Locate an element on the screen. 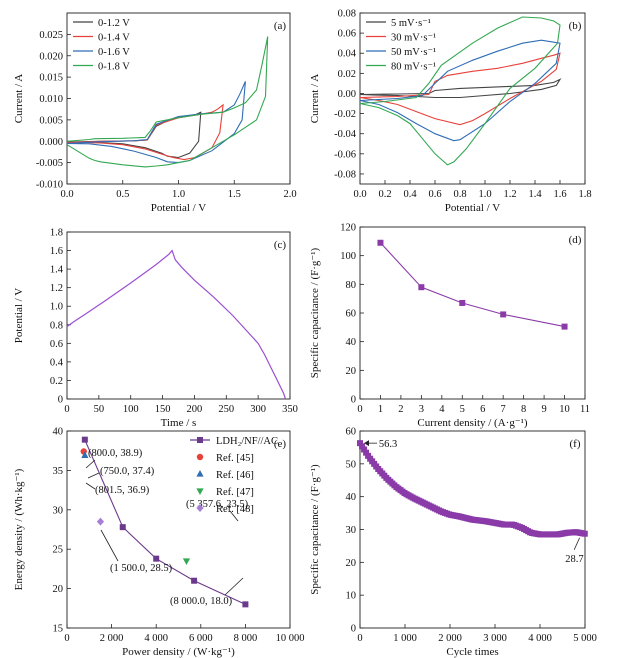 This screenshot has height=658, width=633. annotation-label: (8 000.0, 18.0) is located at coordinates (201, 601).